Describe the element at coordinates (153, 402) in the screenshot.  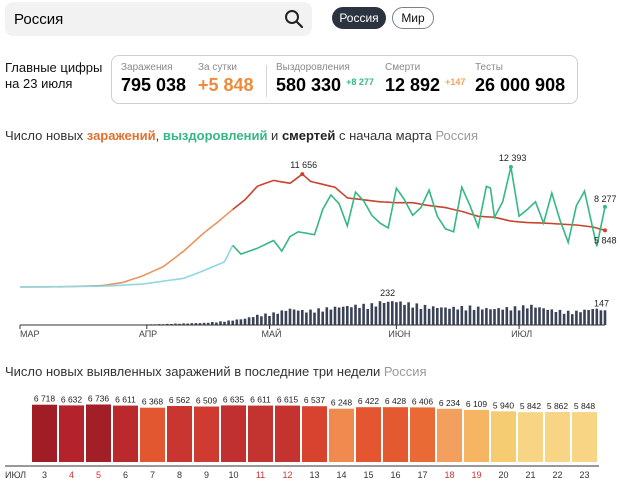
I see `bar-value-label: 6 368` at that location.